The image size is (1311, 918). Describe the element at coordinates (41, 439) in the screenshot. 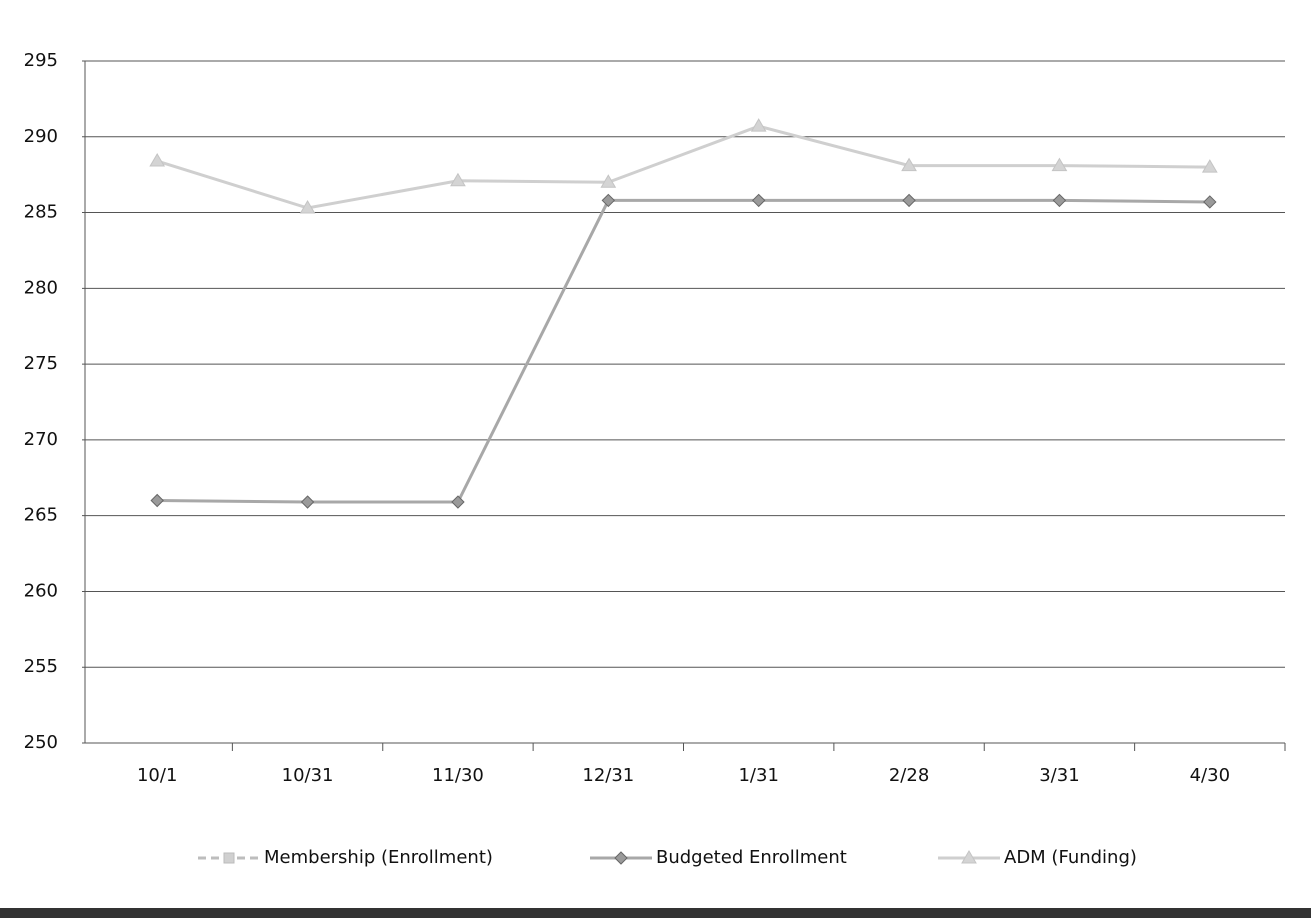

I see `y-tick-label: 270` at that location.